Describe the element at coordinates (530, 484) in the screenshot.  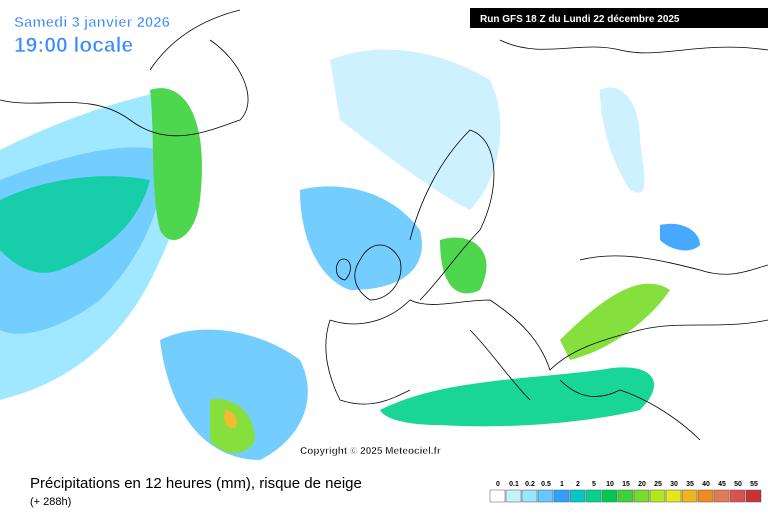
I see `legend-label: 0.2` at that location.